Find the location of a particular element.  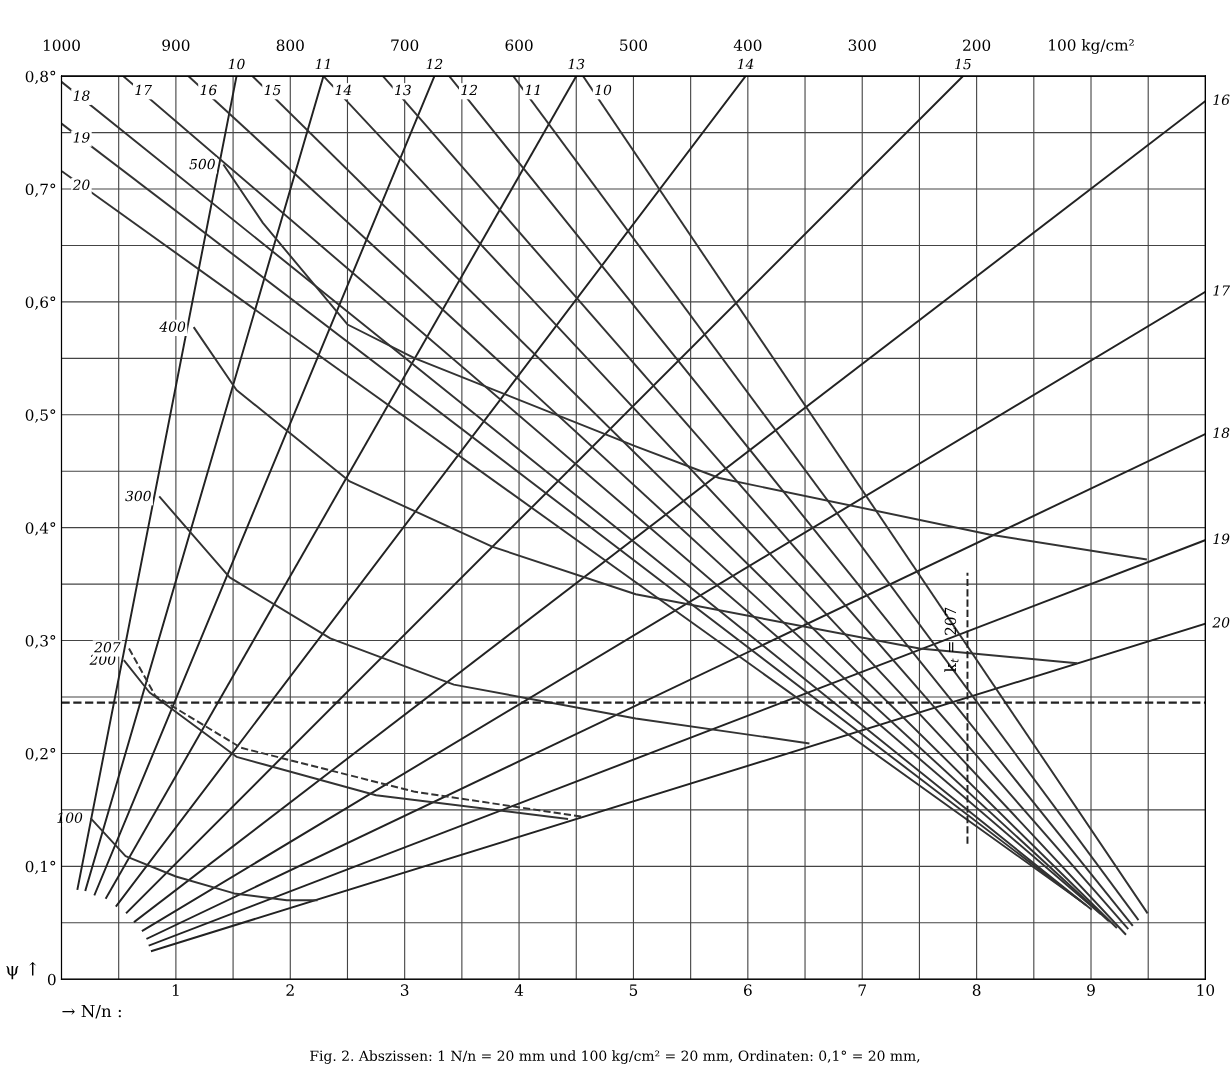

x2-tick-label: 1000 is located at coordinates (61, 45).